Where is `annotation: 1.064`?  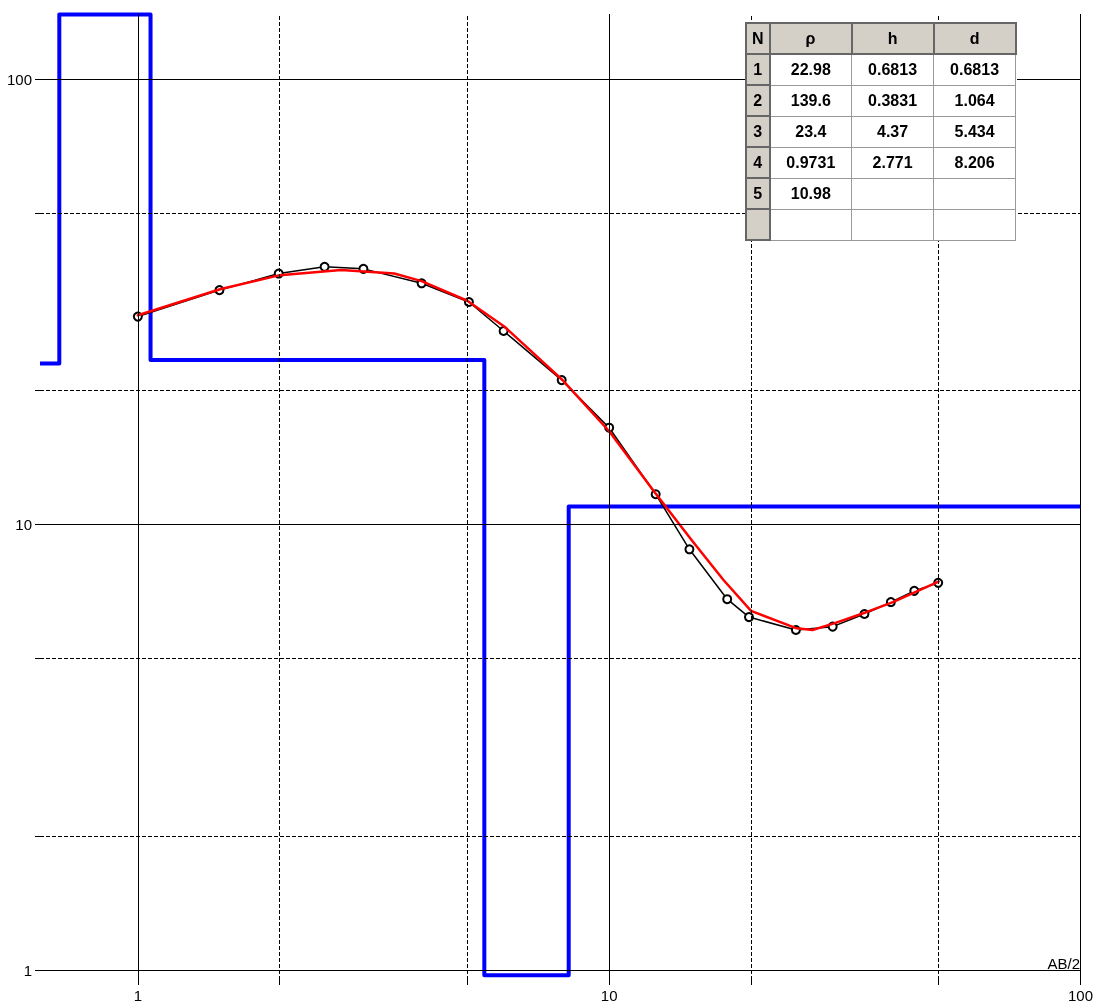
annotation: 1.064 is located at coordinates (974, 100).